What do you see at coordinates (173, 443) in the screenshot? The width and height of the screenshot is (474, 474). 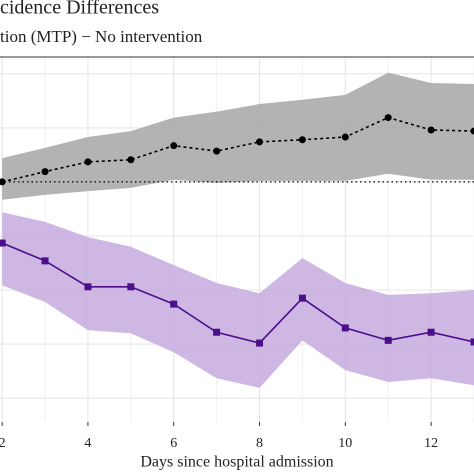 I see `x-tick-label: 6` at bounding box center [173, 443].